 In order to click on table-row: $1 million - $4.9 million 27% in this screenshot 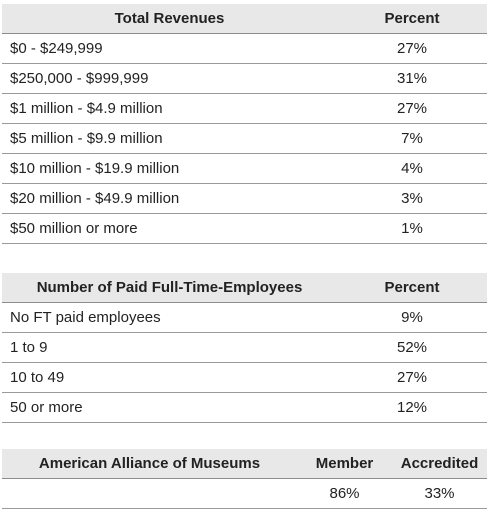, I will do `click(244, 108)`.